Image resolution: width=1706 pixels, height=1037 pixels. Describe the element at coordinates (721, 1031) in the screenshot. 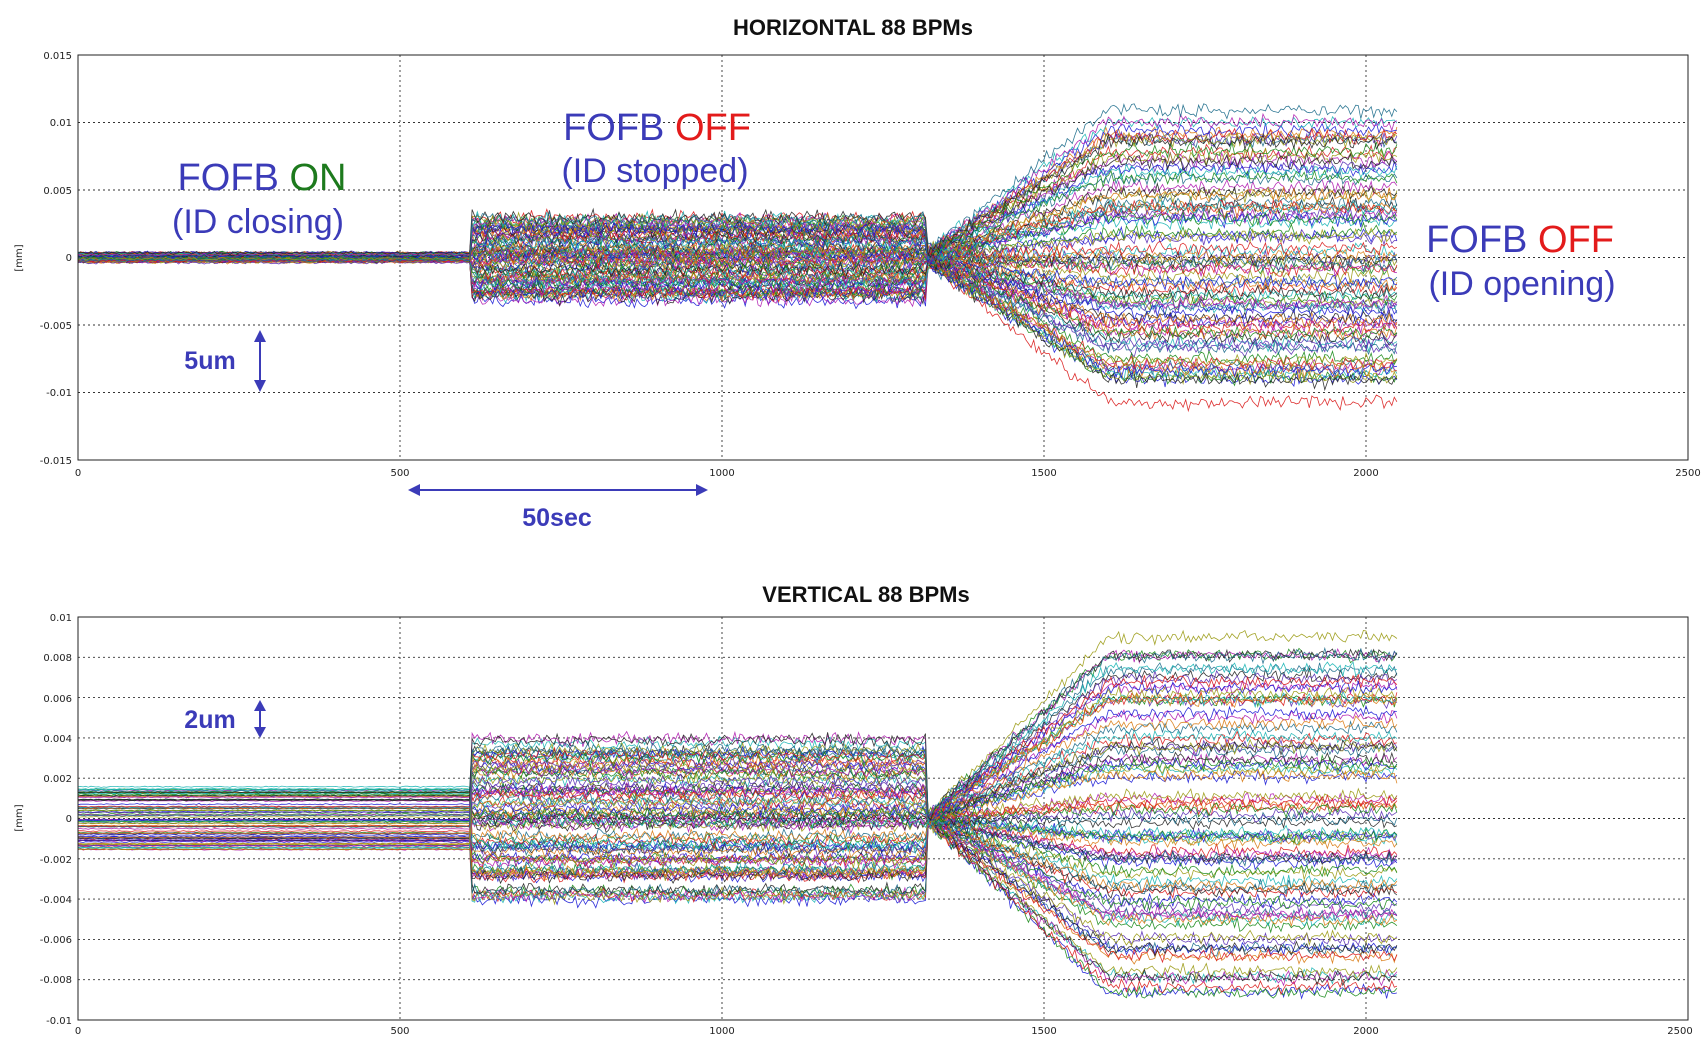

I see `v-xtick-label: 1000` at that location.